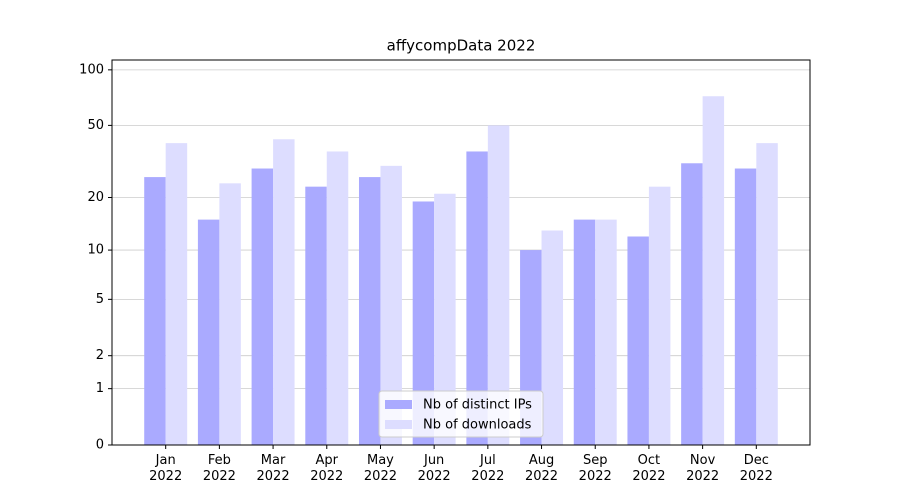 The width and height of the screenshot is (900, 500). What do you see at coordinates (95, 197) in the screenshot?
I see `y-tick-label: 20` at bounding box center [95, 197].